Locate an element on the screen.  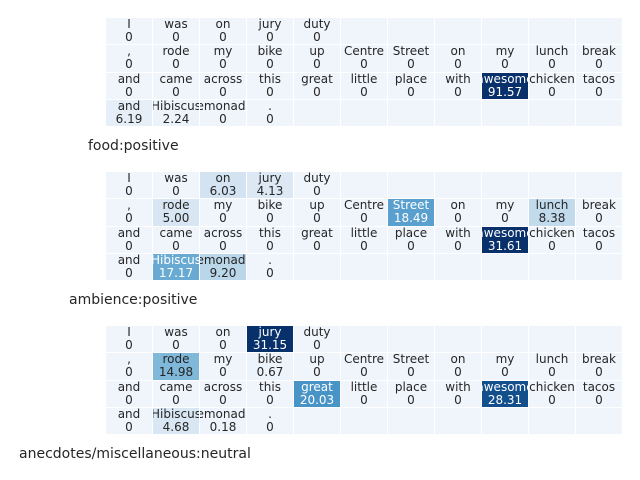
cell-value: 14.98 is located at coordinates (176, 372).